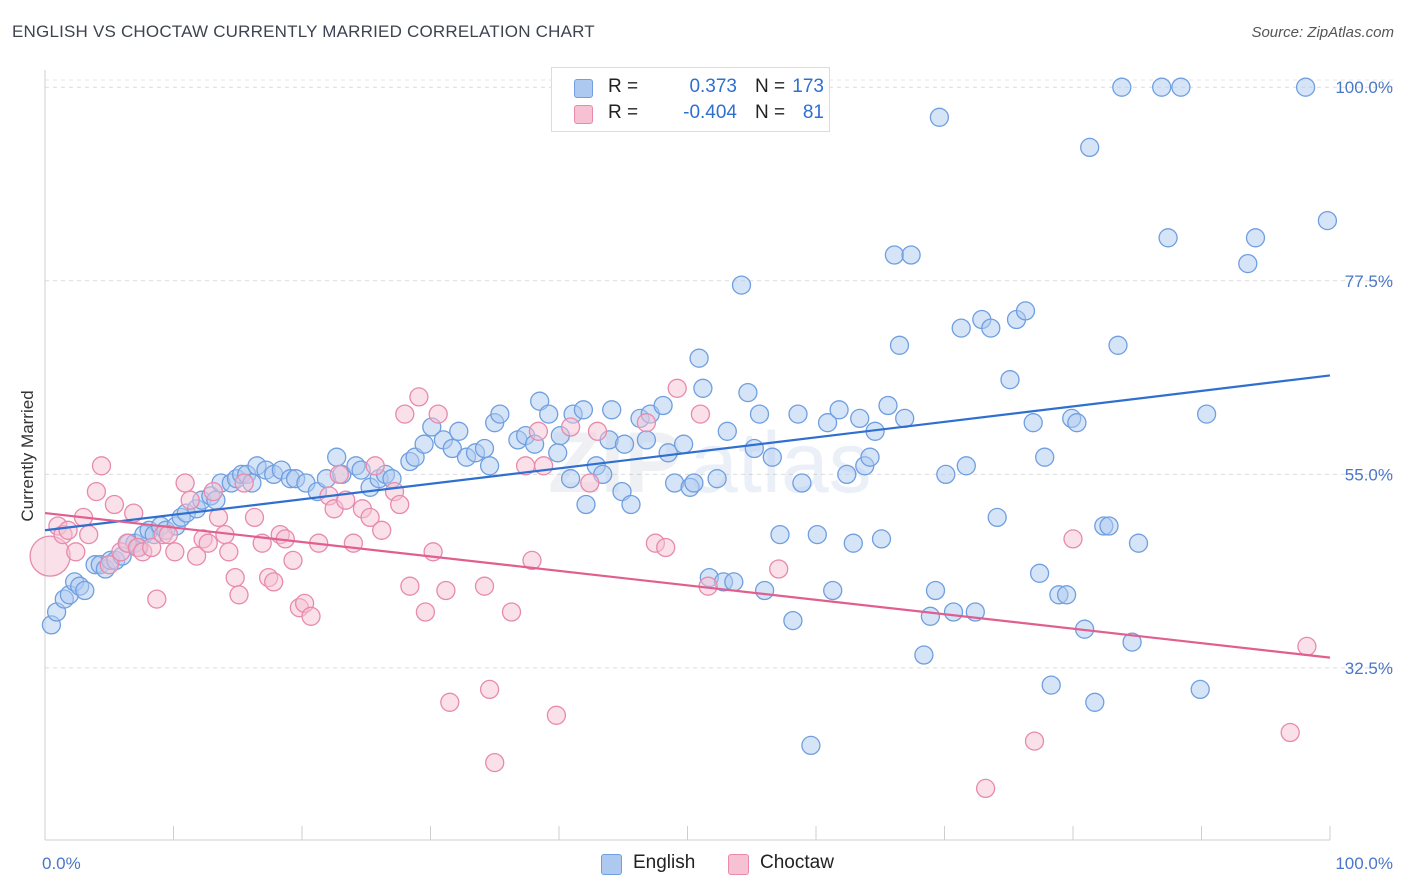  I want to click on x-tick-label-end: 100.0%, so click(1364, 863).